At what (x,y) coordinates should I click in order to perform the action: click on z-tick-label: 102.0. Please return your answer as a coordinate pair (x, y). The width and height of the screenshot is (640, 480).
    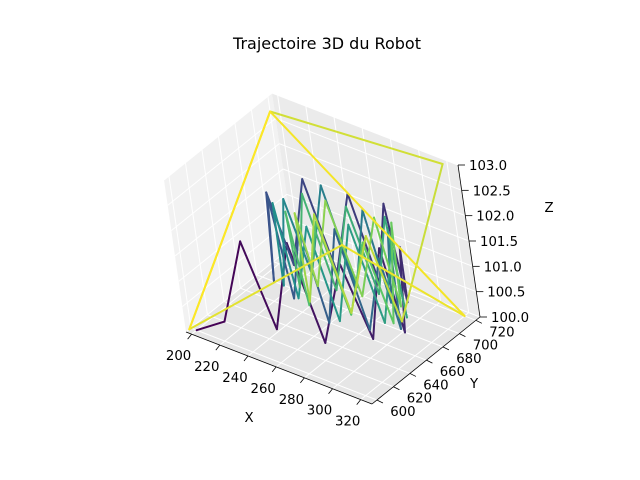
    Looking at the image, I should click on (495, 217).